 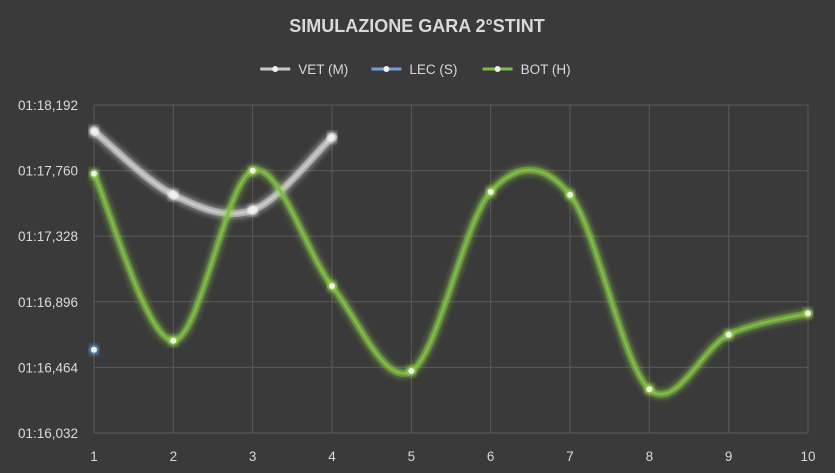 I want to click on x-tick-label: 10, so click(x=807, y=456).